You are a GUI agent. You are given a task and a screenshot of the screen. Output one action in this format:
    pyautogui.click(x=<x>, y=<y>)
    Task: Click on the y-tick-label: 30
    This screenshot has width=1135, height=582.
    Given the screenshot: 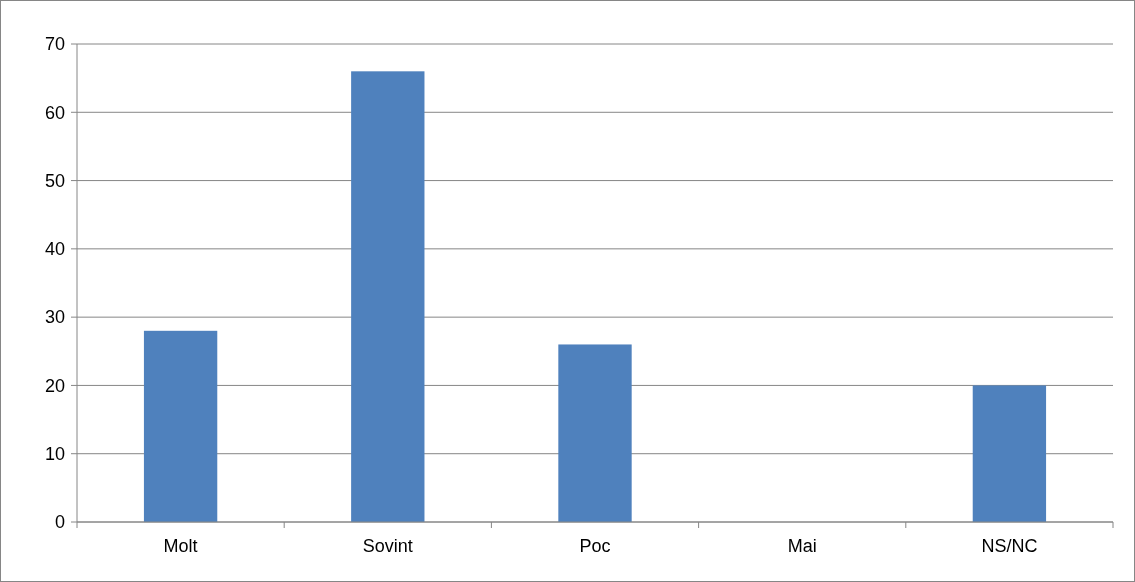 What is the action you would take?
    pyautogui.click(x=54, y=317)
    